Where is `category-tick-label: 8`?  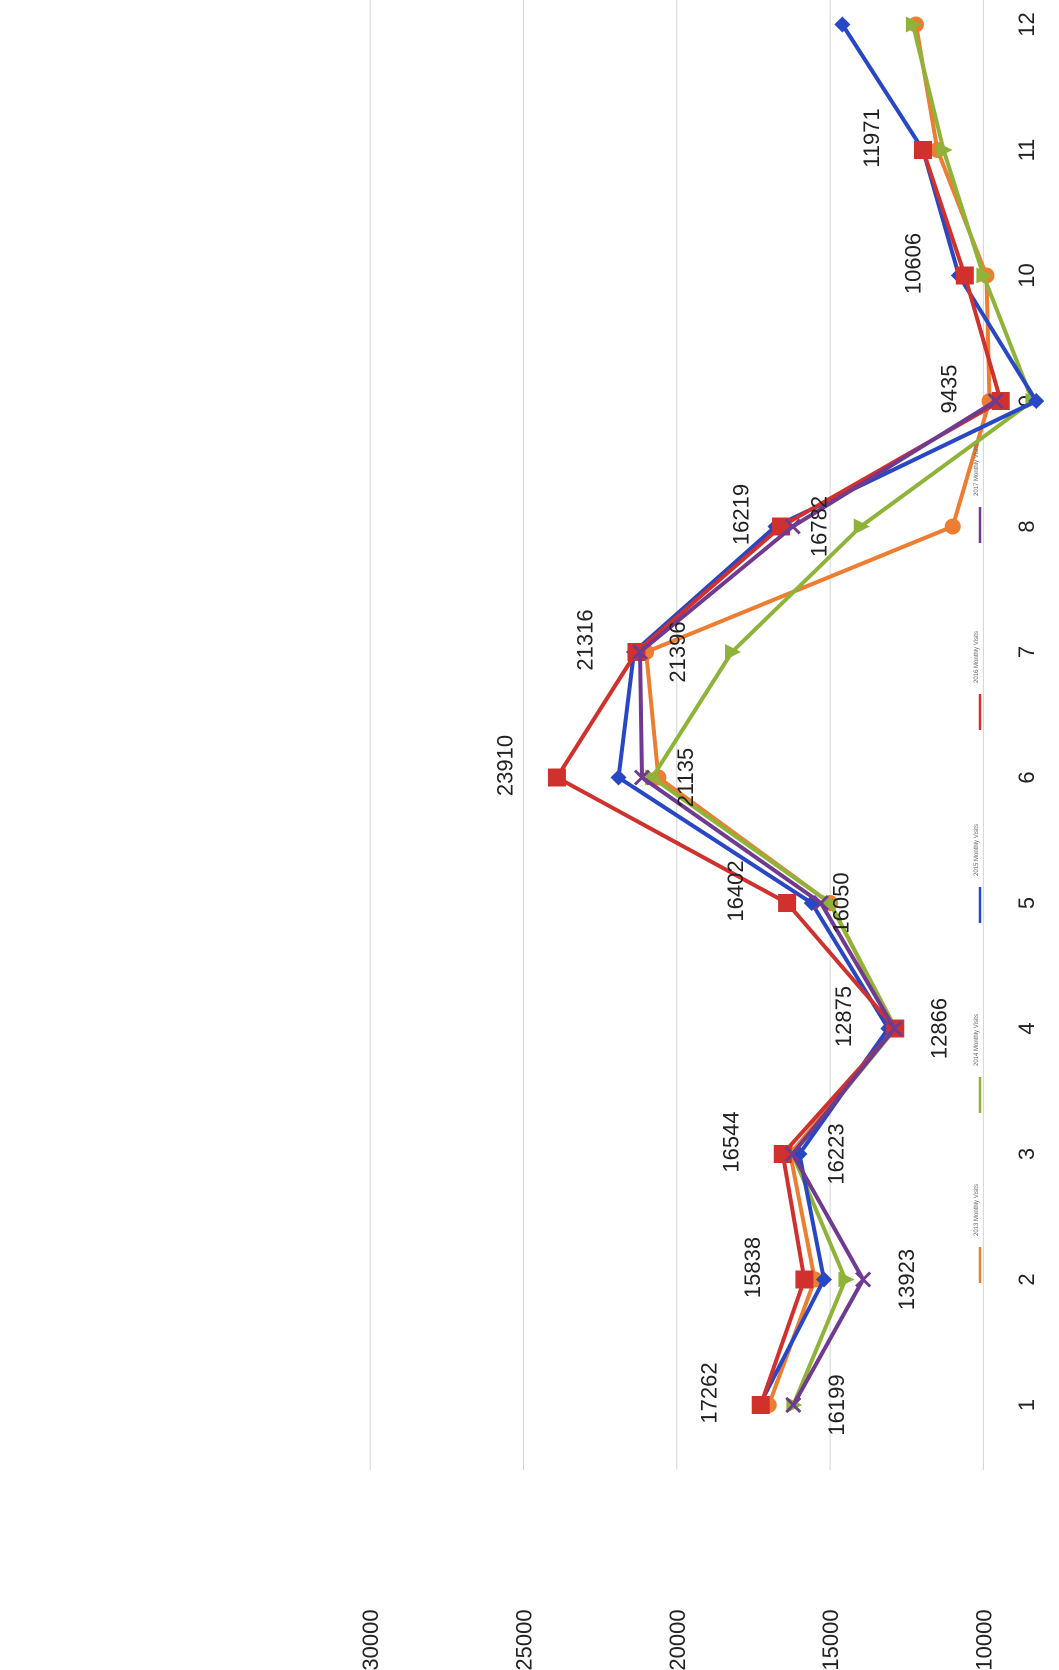
category-tick-label: 8 is located at coordinates (1026, 526).